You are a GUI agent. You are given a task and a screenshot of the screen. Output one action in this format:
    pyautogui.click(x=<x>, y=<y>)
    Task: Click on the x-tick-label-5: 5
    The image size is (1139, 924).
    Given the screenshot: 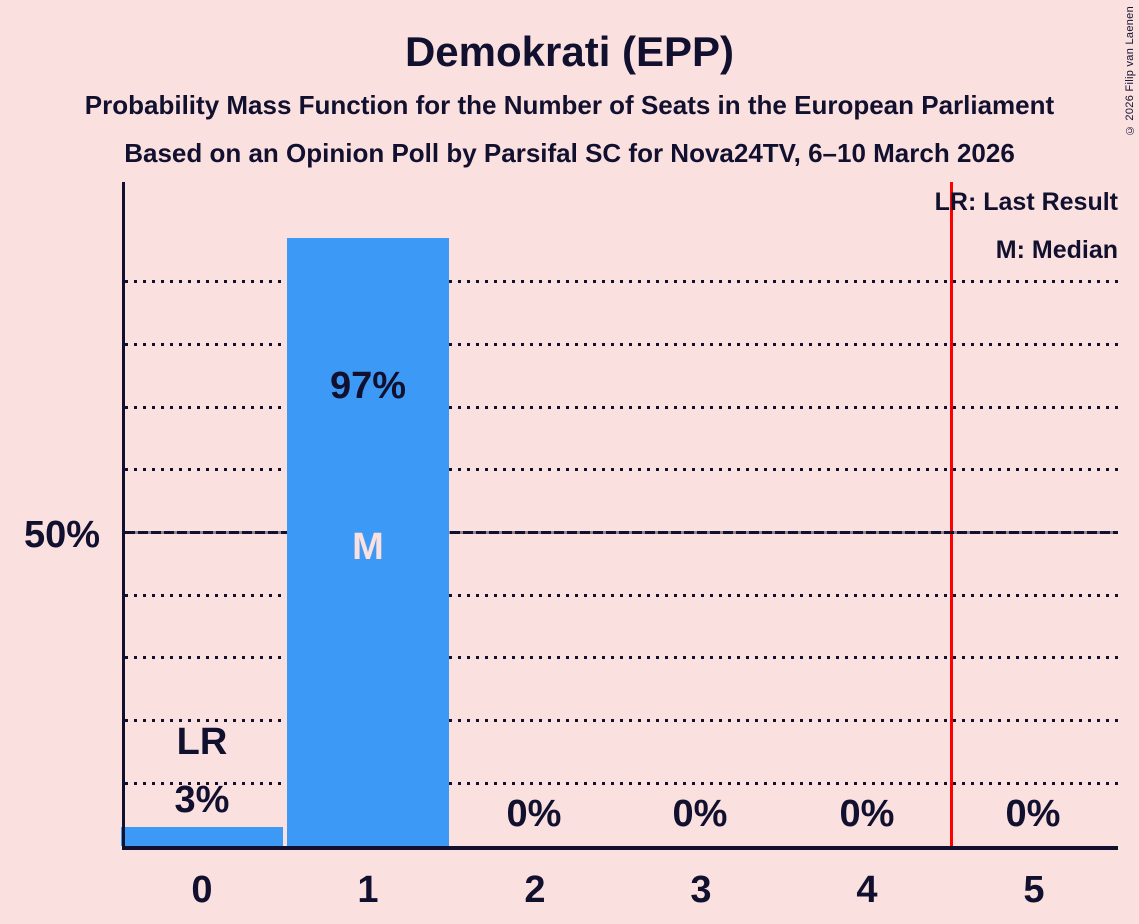 What is the action you would take?
    pyautogui.click(x=1034, y=890)
    